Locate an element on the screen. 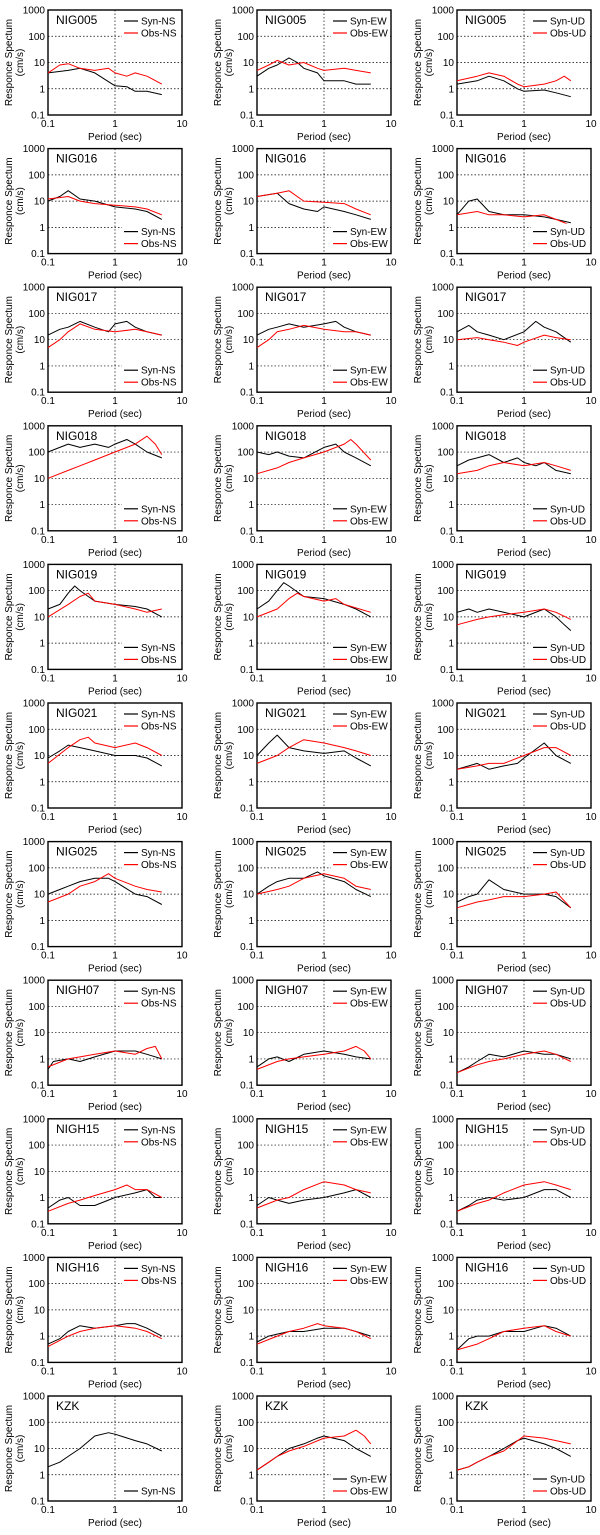  station-label: NIG017 is located at coordinates (77, 297).